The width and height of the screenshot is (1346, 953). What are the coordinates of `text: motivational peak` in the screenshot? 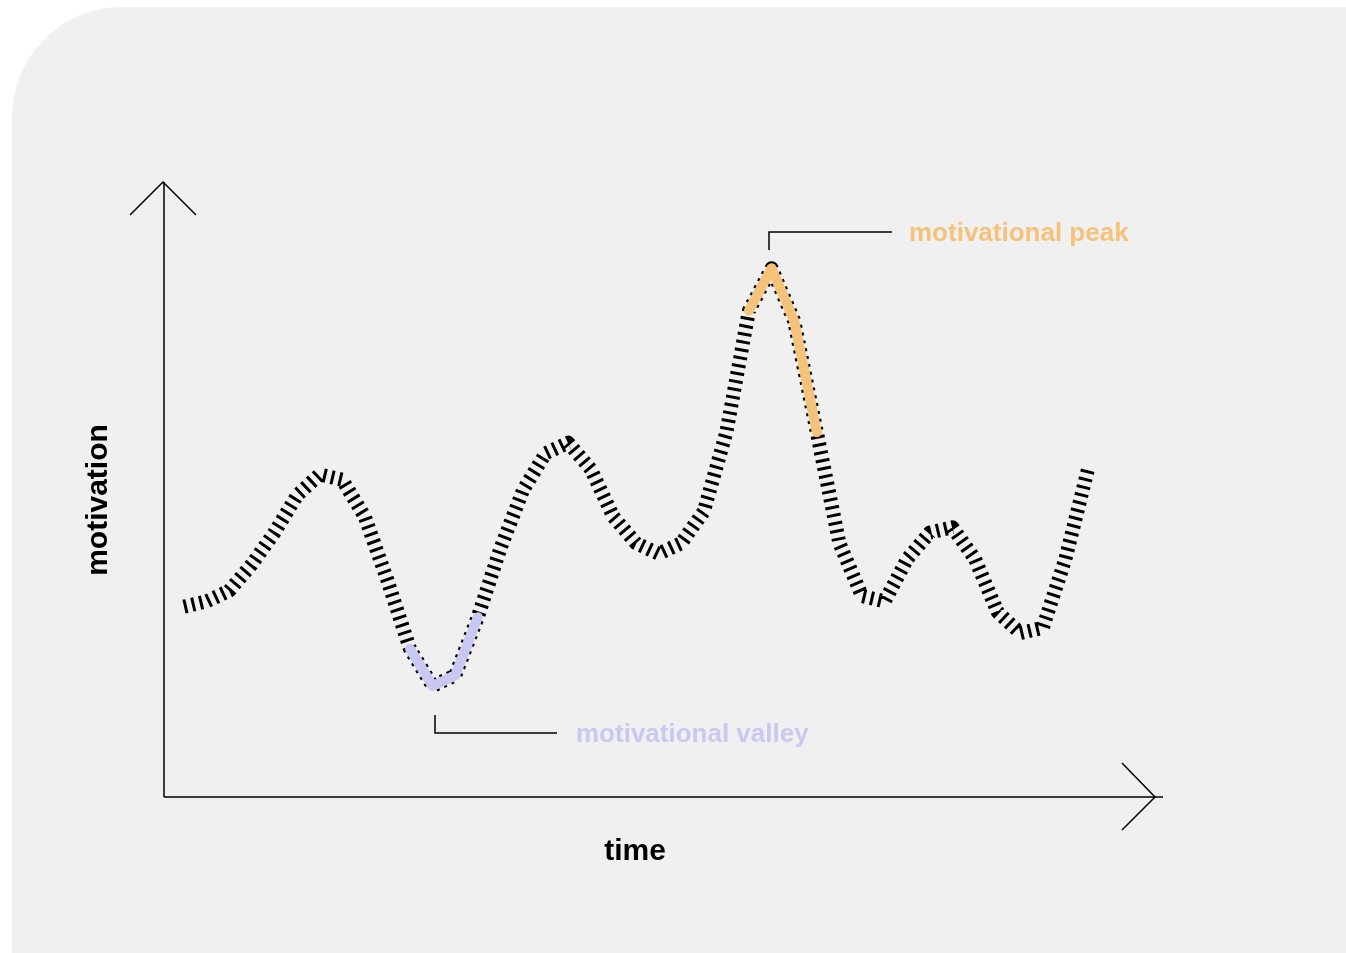 It's located at (1019, 232).